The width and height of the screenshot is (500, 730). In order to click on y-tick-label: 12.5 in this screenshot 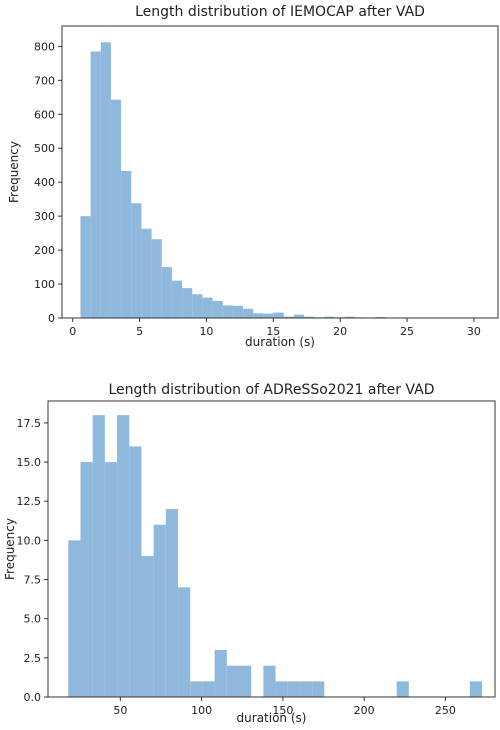, I will do `click(29, 501)`.